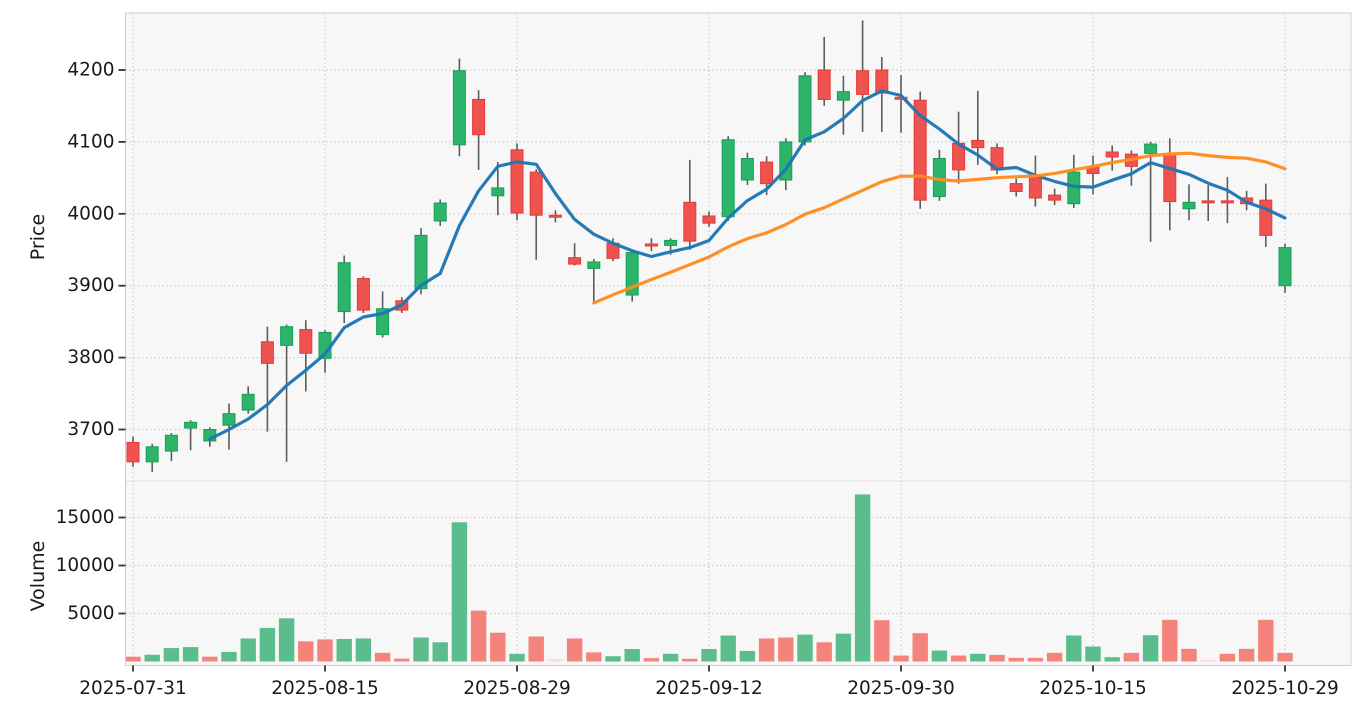 The image size is (1363, 711). I want to click on price-tick-label: 4000, so click(90, 213).